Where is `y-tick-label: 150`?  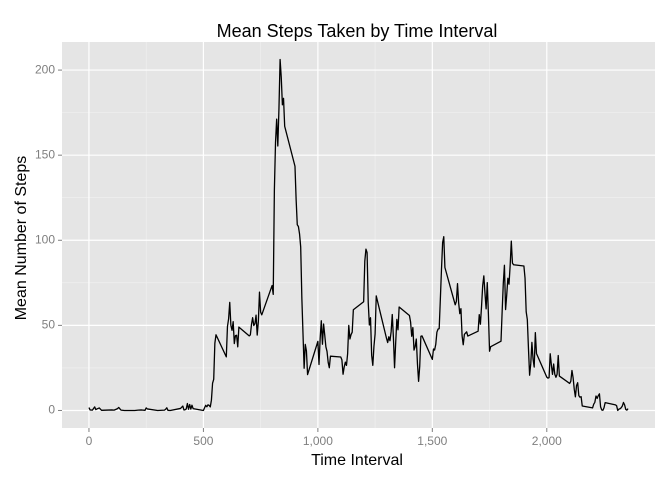 y-tick-label: 150 is located at coordinates (45, 154).